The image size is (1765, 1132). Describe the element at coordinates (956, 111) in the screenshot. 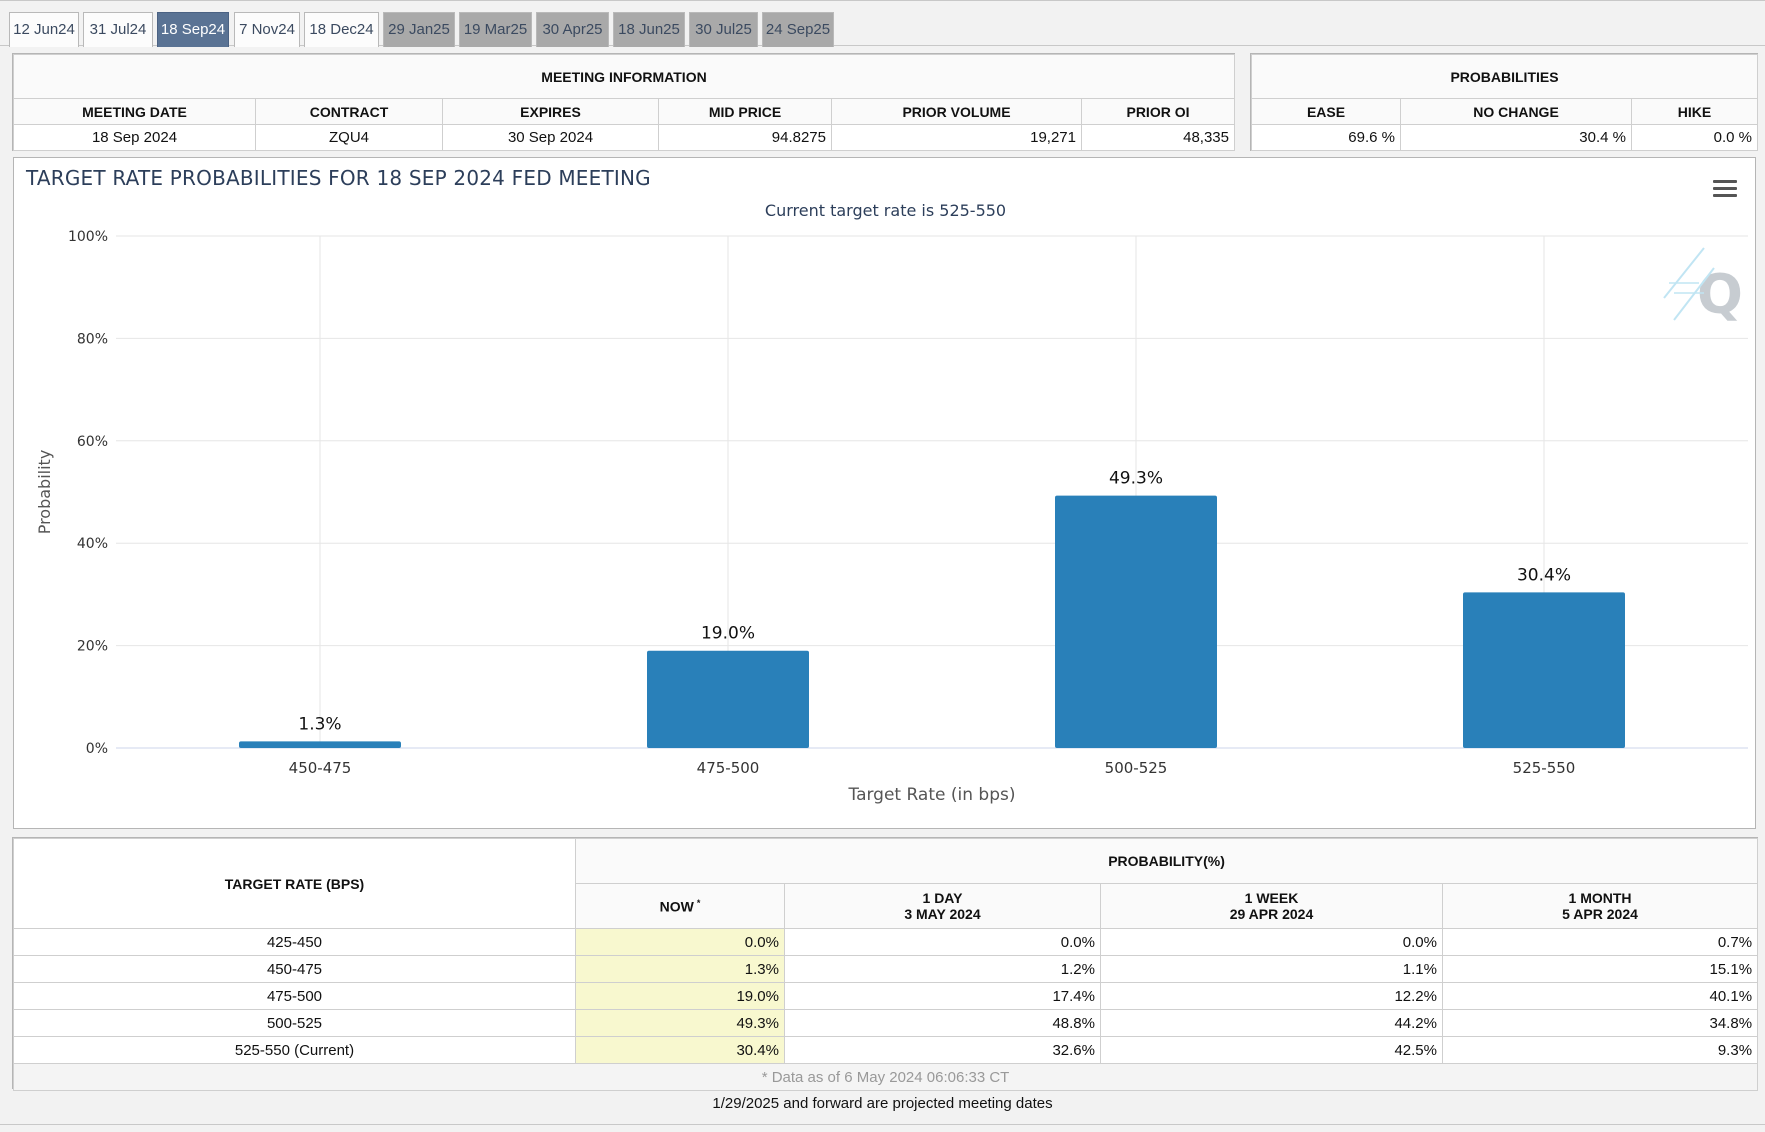

I see `col-prior-volume: PRIOR VOLUME` at that location.